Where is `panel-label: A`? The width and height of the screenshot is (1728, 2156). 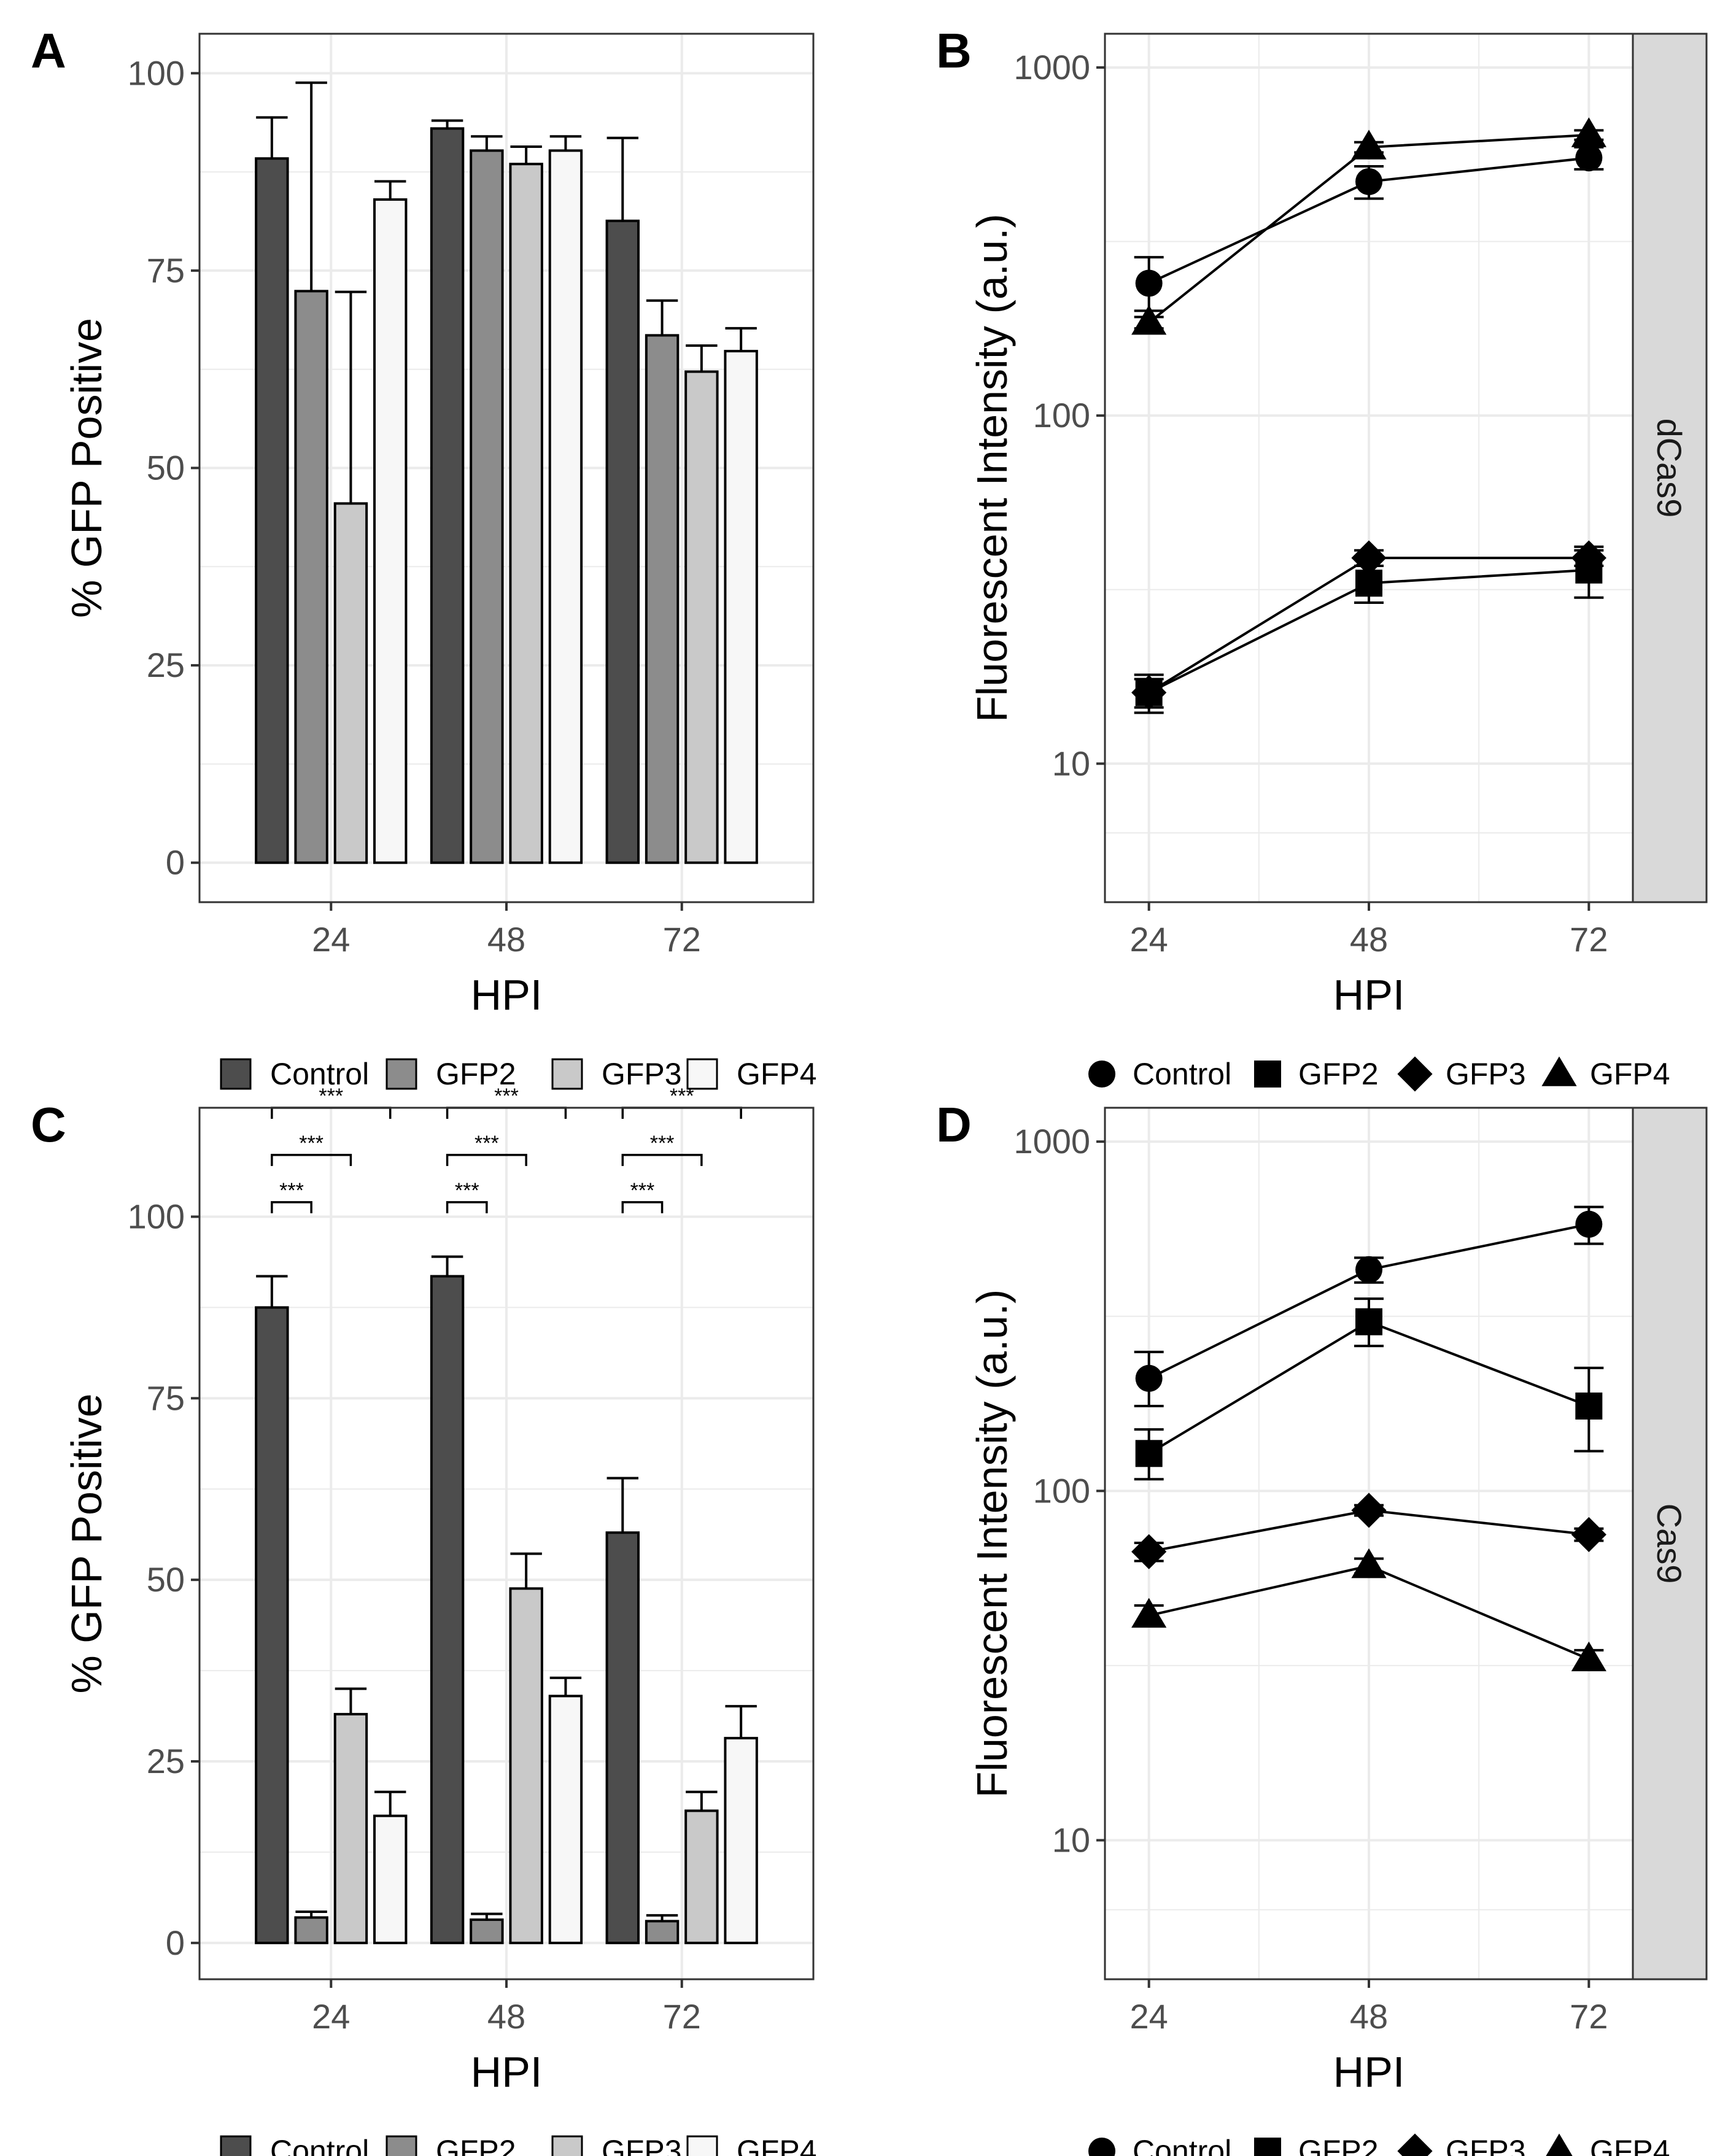 panel-label: A is located at coordinates (48, 50).